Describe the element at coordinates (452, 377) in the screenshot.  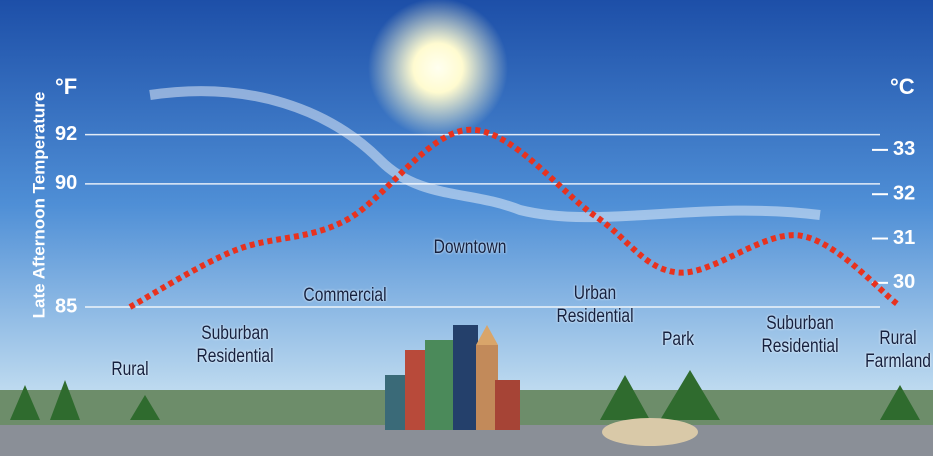
I see `buildings` at that location.